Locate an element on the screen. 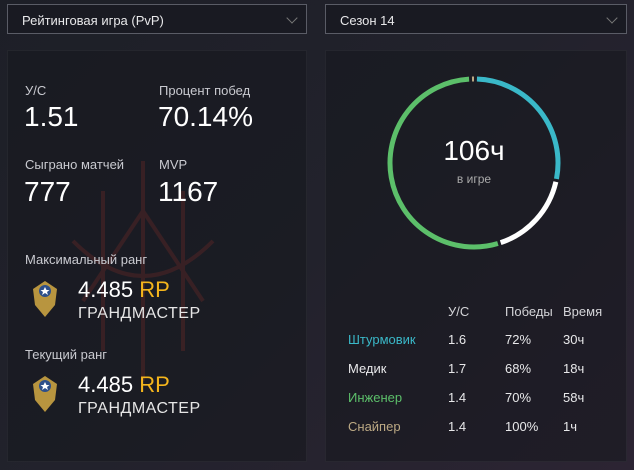 The image size is (634, 470). kd-value: 1.51 is located at coordinates (51, 116).